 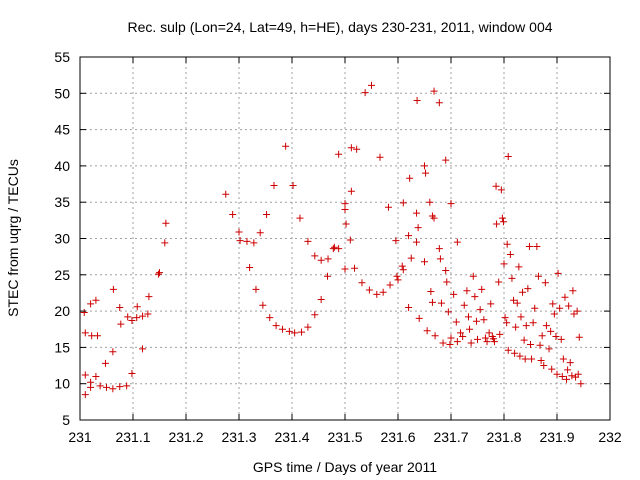 What do you see at coordinates (345, 467) in the screenshot?
I see `x-axis-label: GPS time / Days of year 2011` at bounding box center [345, 467].